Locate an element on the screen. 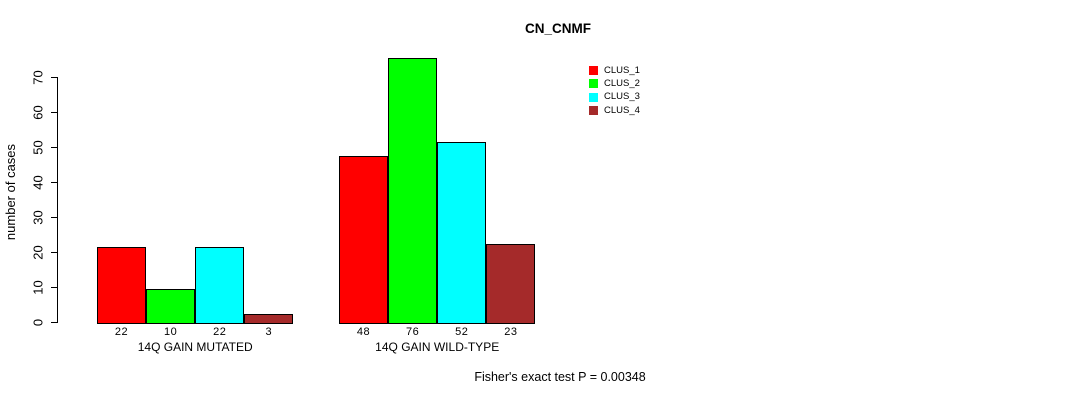 The image size is (1090, 400). y-tick-label: 10 is located at coordinates (38, 287).